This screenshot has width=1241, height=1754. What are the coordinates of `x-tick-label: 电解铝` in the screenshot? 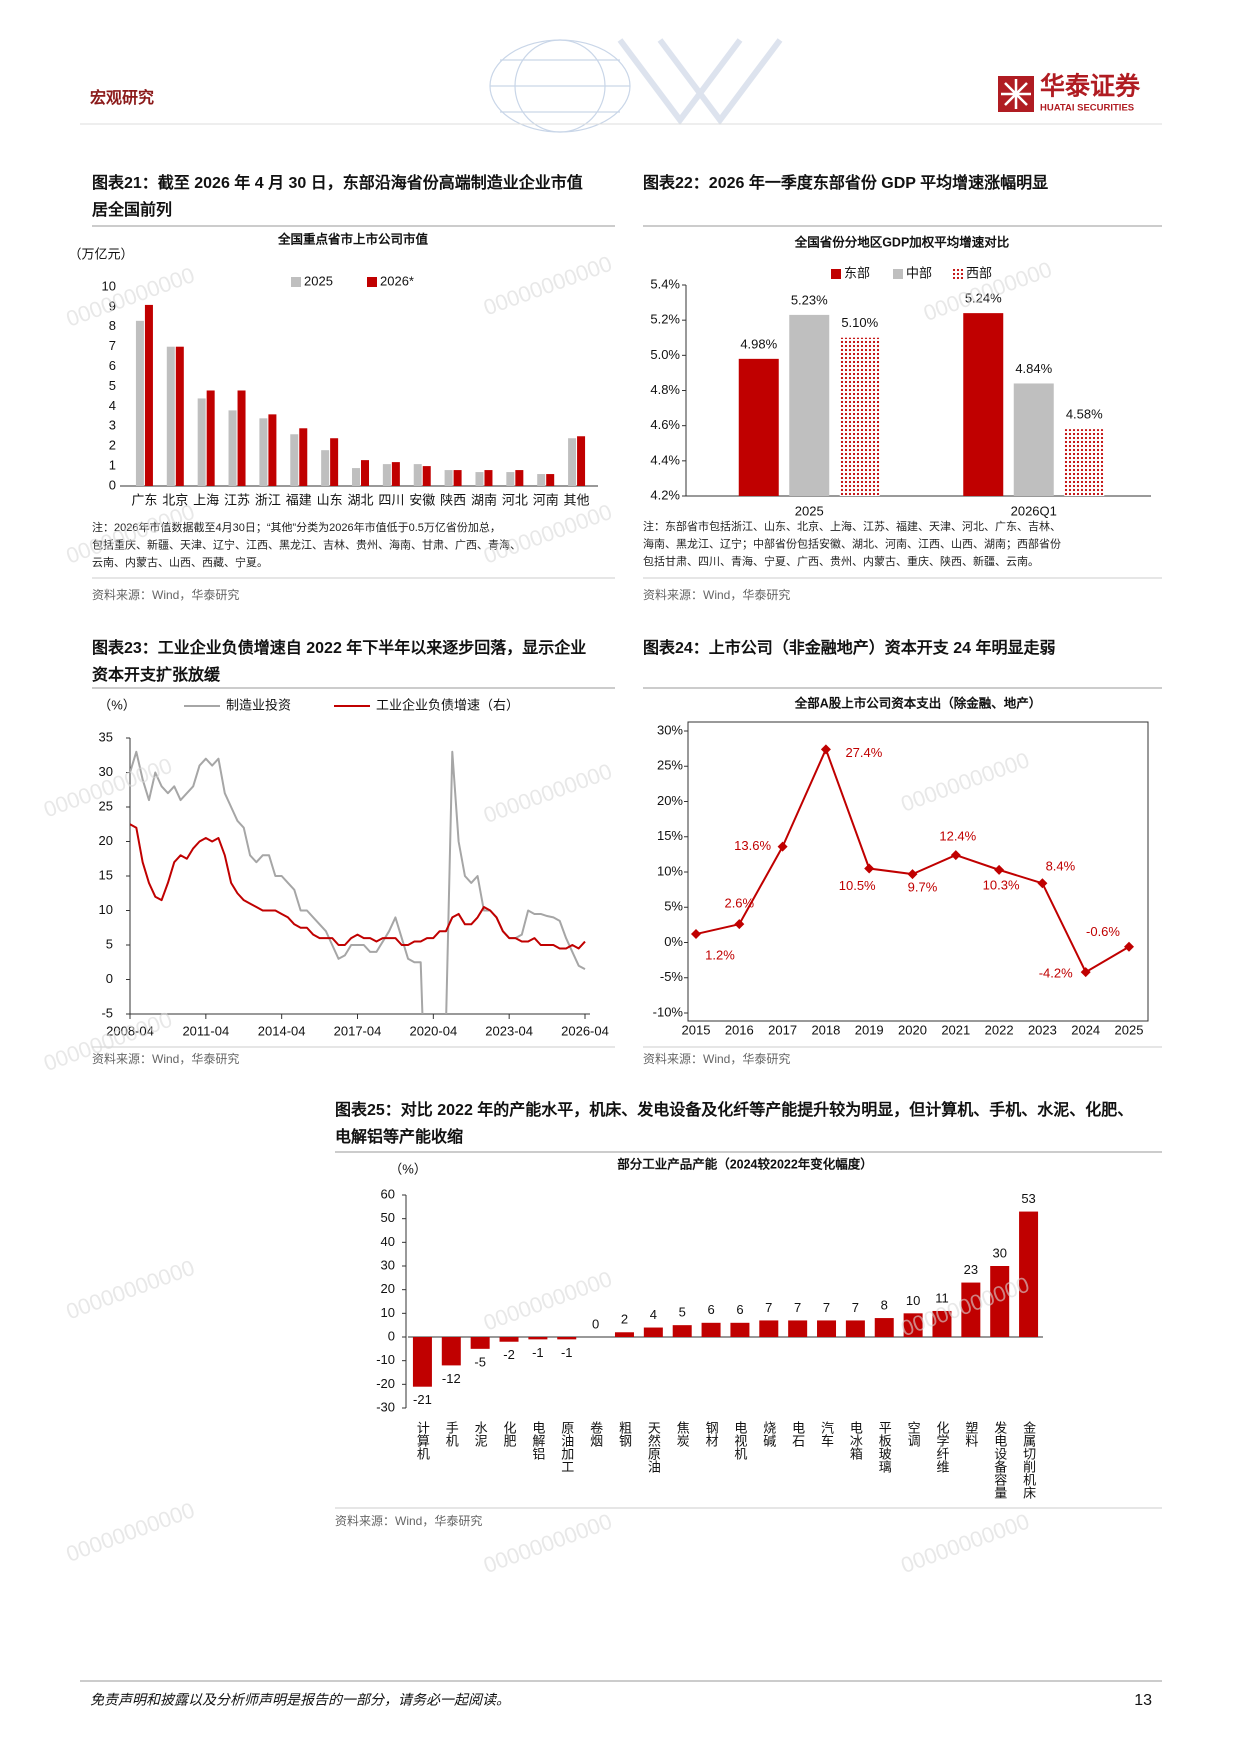 It's located at (537, 1440).